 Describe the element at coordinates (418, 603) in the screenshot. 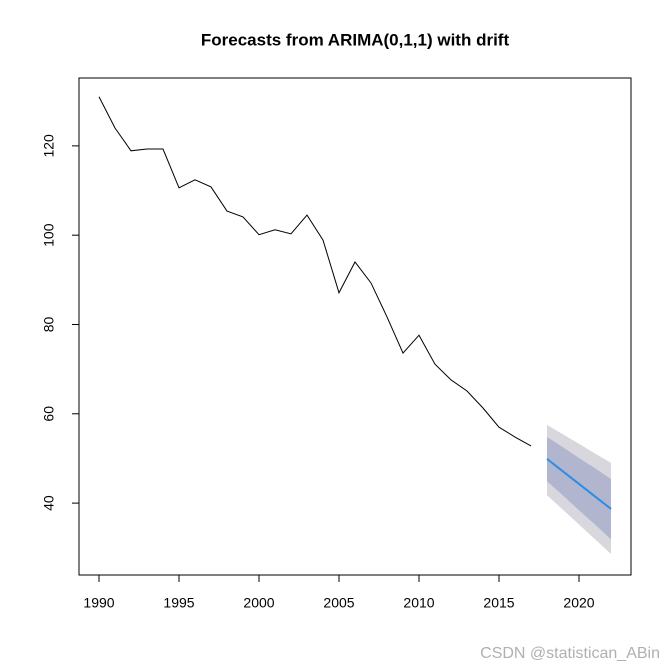

I see `x-tick-label: 2010` at that location.